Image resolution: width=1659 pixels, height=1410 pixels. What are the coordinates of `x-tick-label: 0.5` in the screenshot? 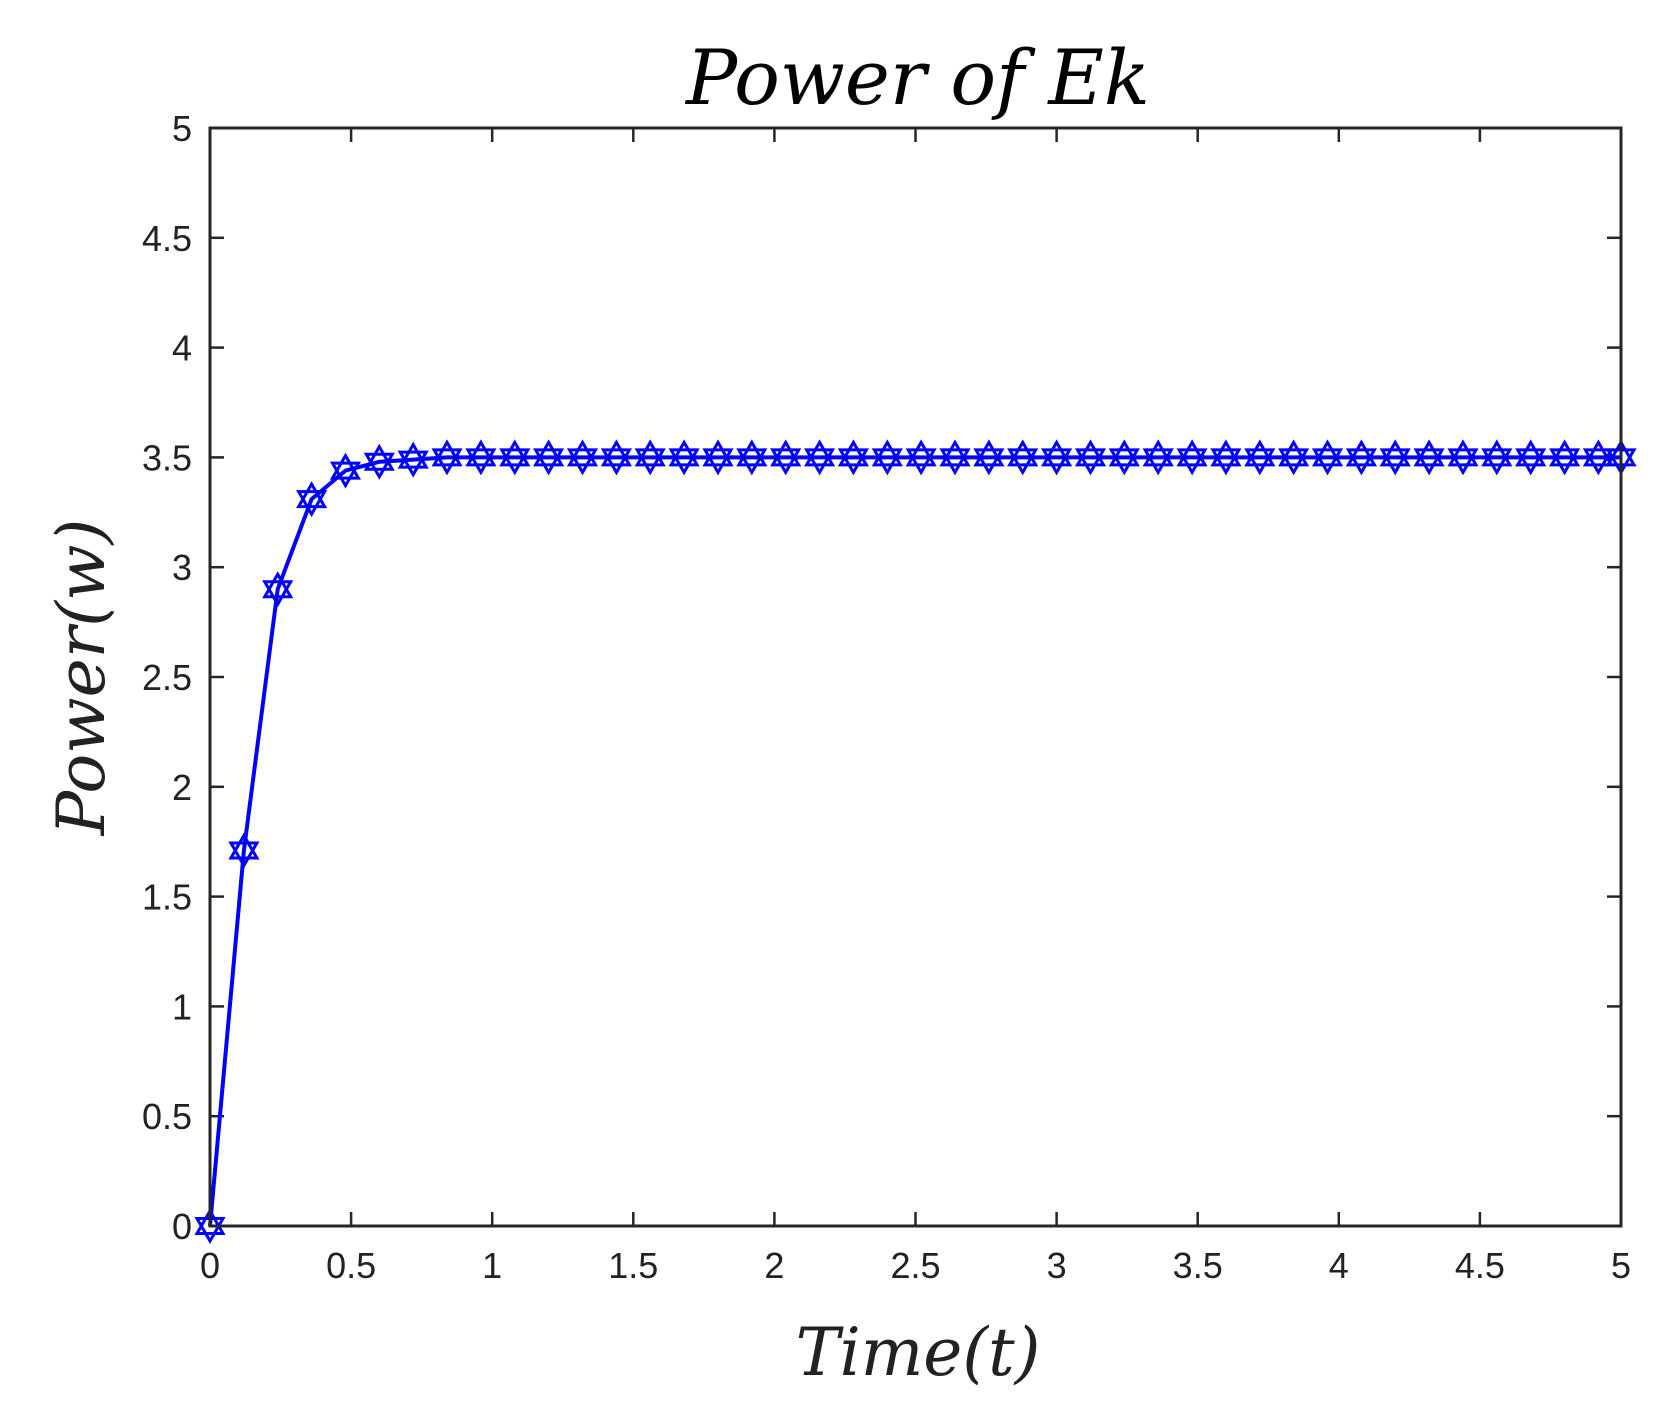 It's located at (351, 1265).